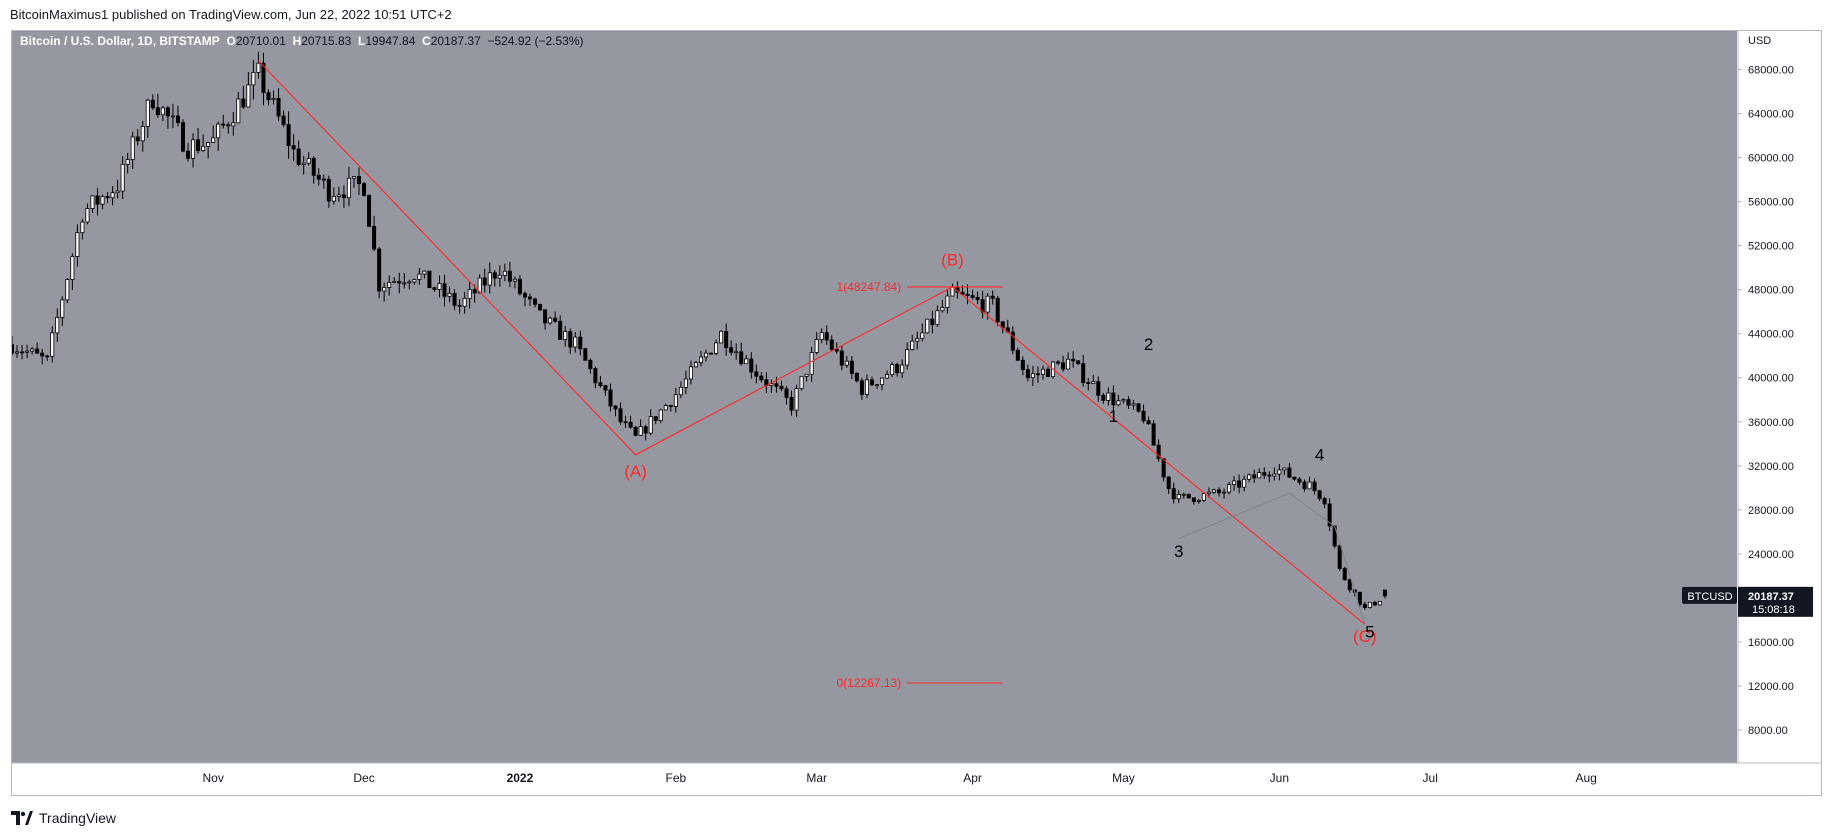 This screenshot has height=836, width=1824. I want to click on wave-label-number: 2, so click(1148, 344).